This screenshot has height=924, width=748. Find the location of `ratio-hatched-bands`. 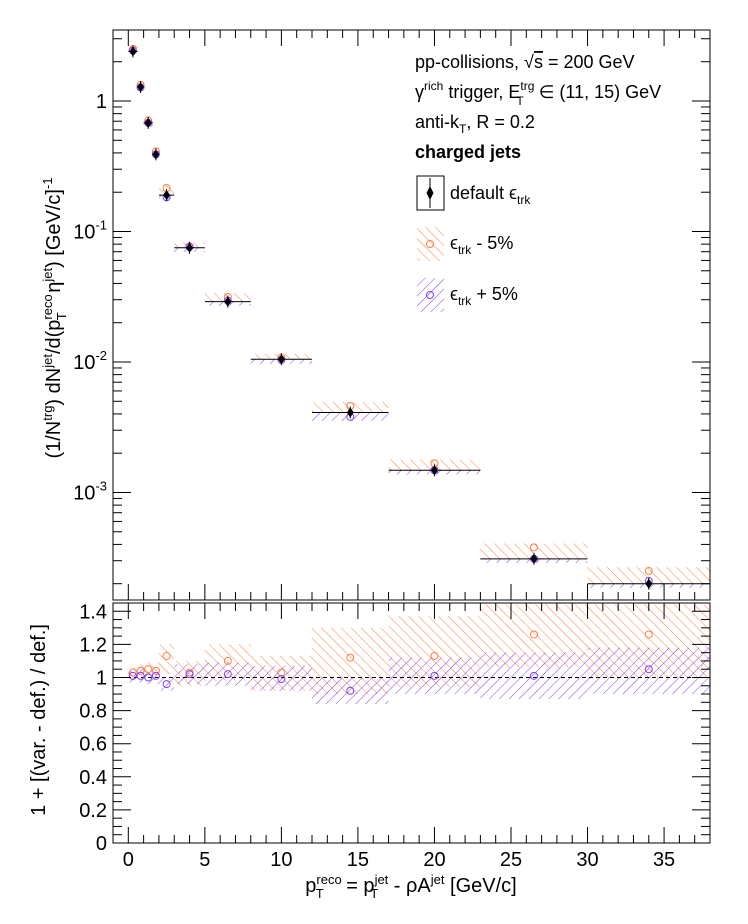

ratio-hatched-bands is located at coordinates (419, 654).